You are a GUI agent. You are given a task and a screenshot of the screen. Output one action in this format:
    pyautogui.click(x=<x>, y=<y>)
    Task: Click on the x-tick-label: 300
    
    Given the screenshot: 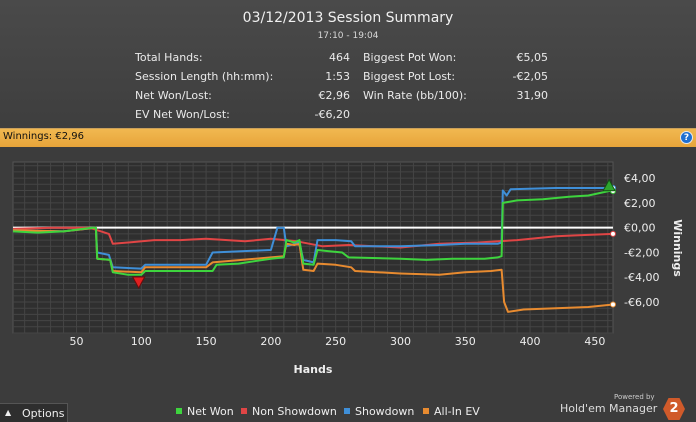 What is the action you would take?
    pyautogui.click(x=400, y=341)
    